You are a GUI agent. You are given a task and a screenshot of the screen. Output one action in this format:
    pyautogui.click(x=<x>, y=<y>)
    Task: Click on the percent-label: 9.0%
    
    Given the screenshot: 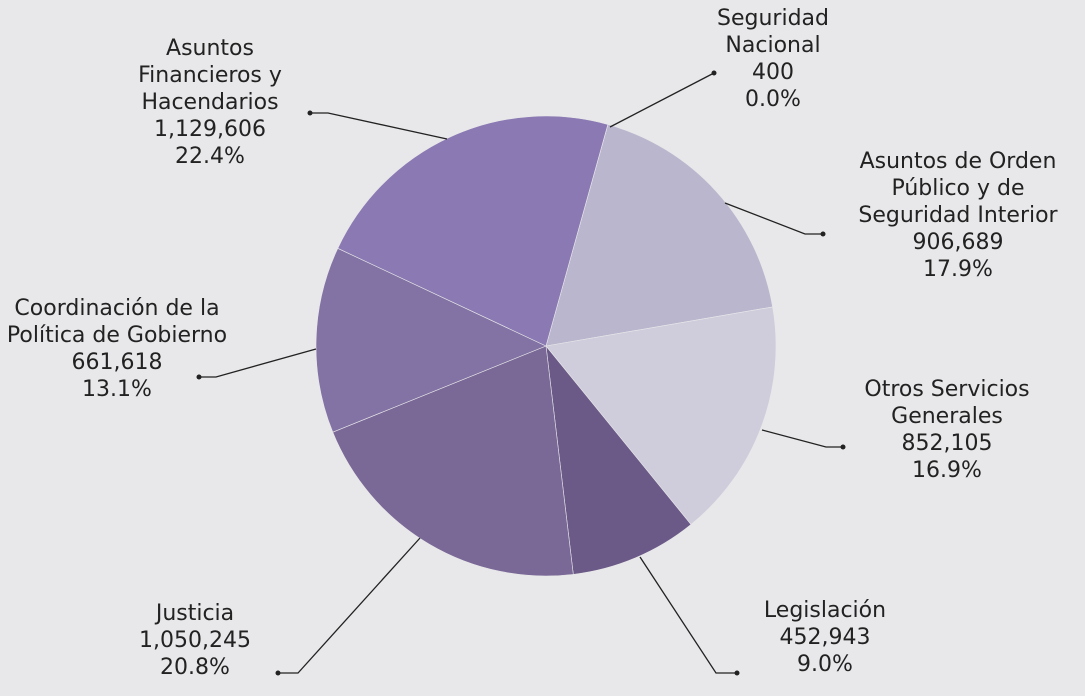 What is the action you would take?
    pyautogui.click(x=825, y=664)
    